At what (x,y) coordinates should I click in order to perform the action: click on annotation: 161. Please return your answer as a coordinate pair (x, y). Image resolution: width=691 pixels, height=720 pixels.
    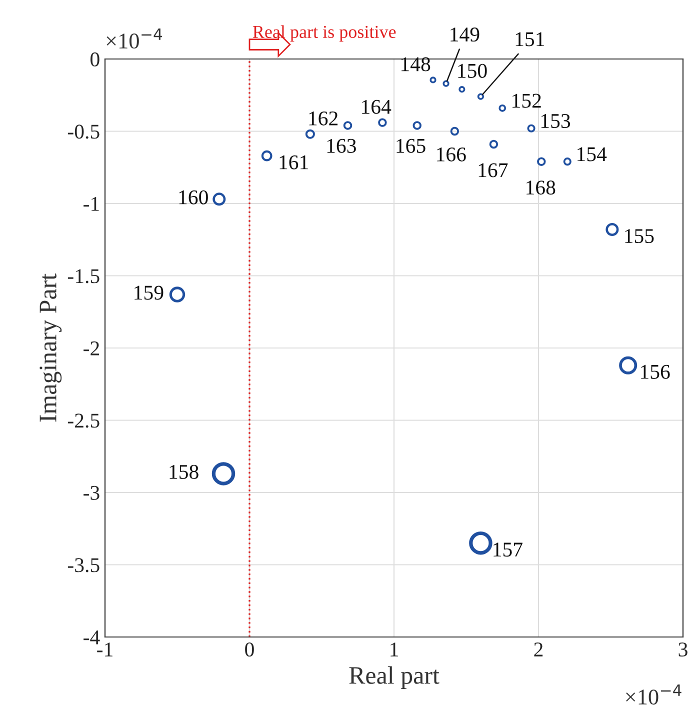
    Looking at the image, I should click on (294, 162).